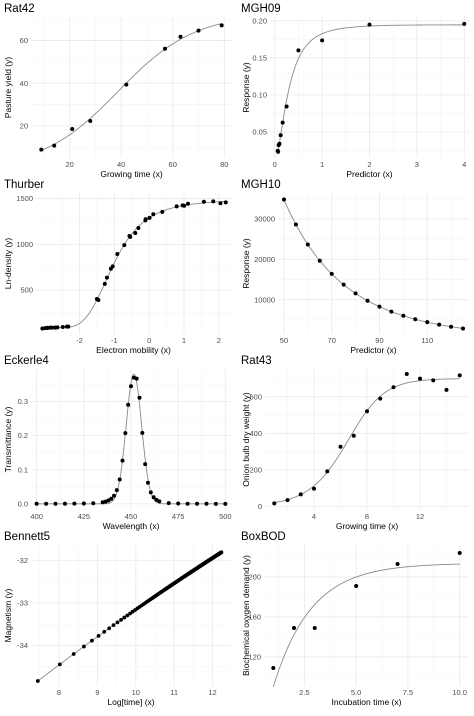  I want to click on rat42-y-tick-label: 40, so click(24, 83).